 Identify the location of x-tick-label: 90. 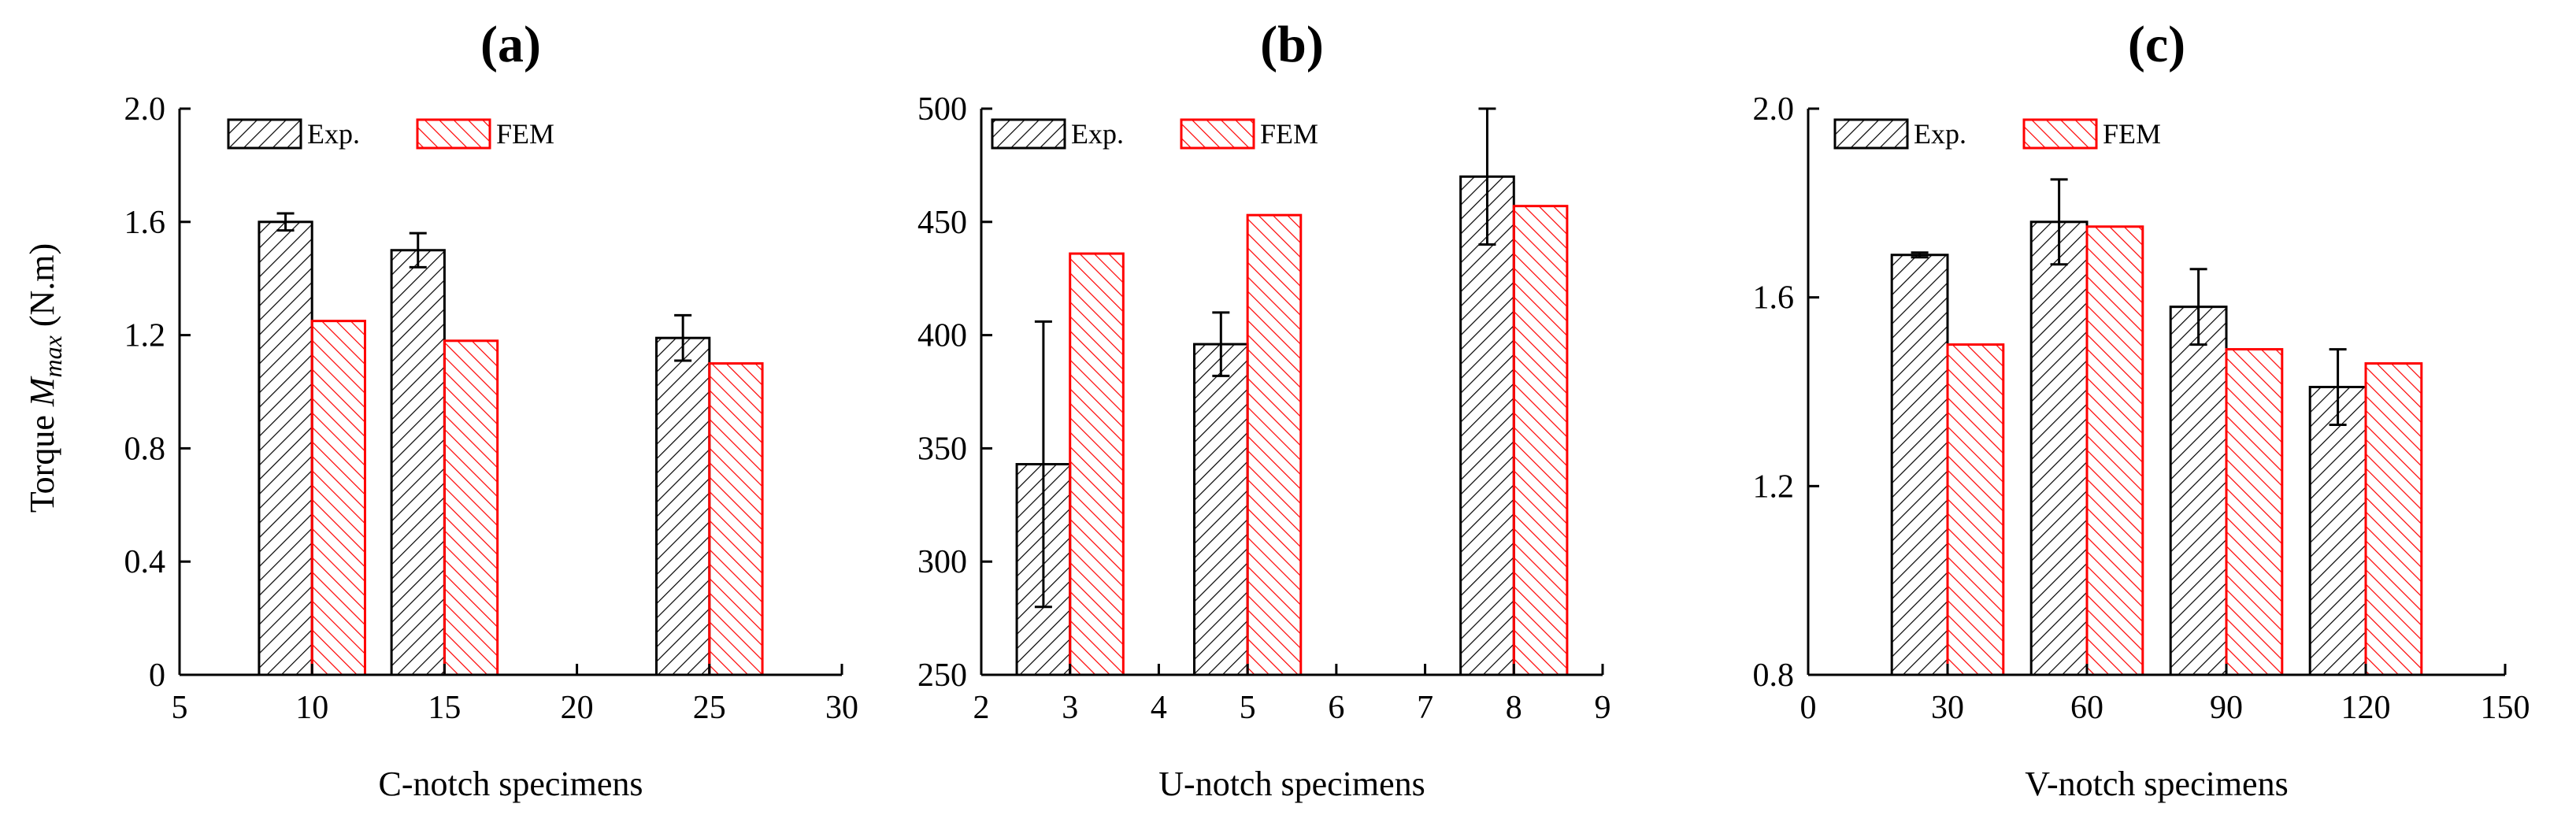
(2226, 708).